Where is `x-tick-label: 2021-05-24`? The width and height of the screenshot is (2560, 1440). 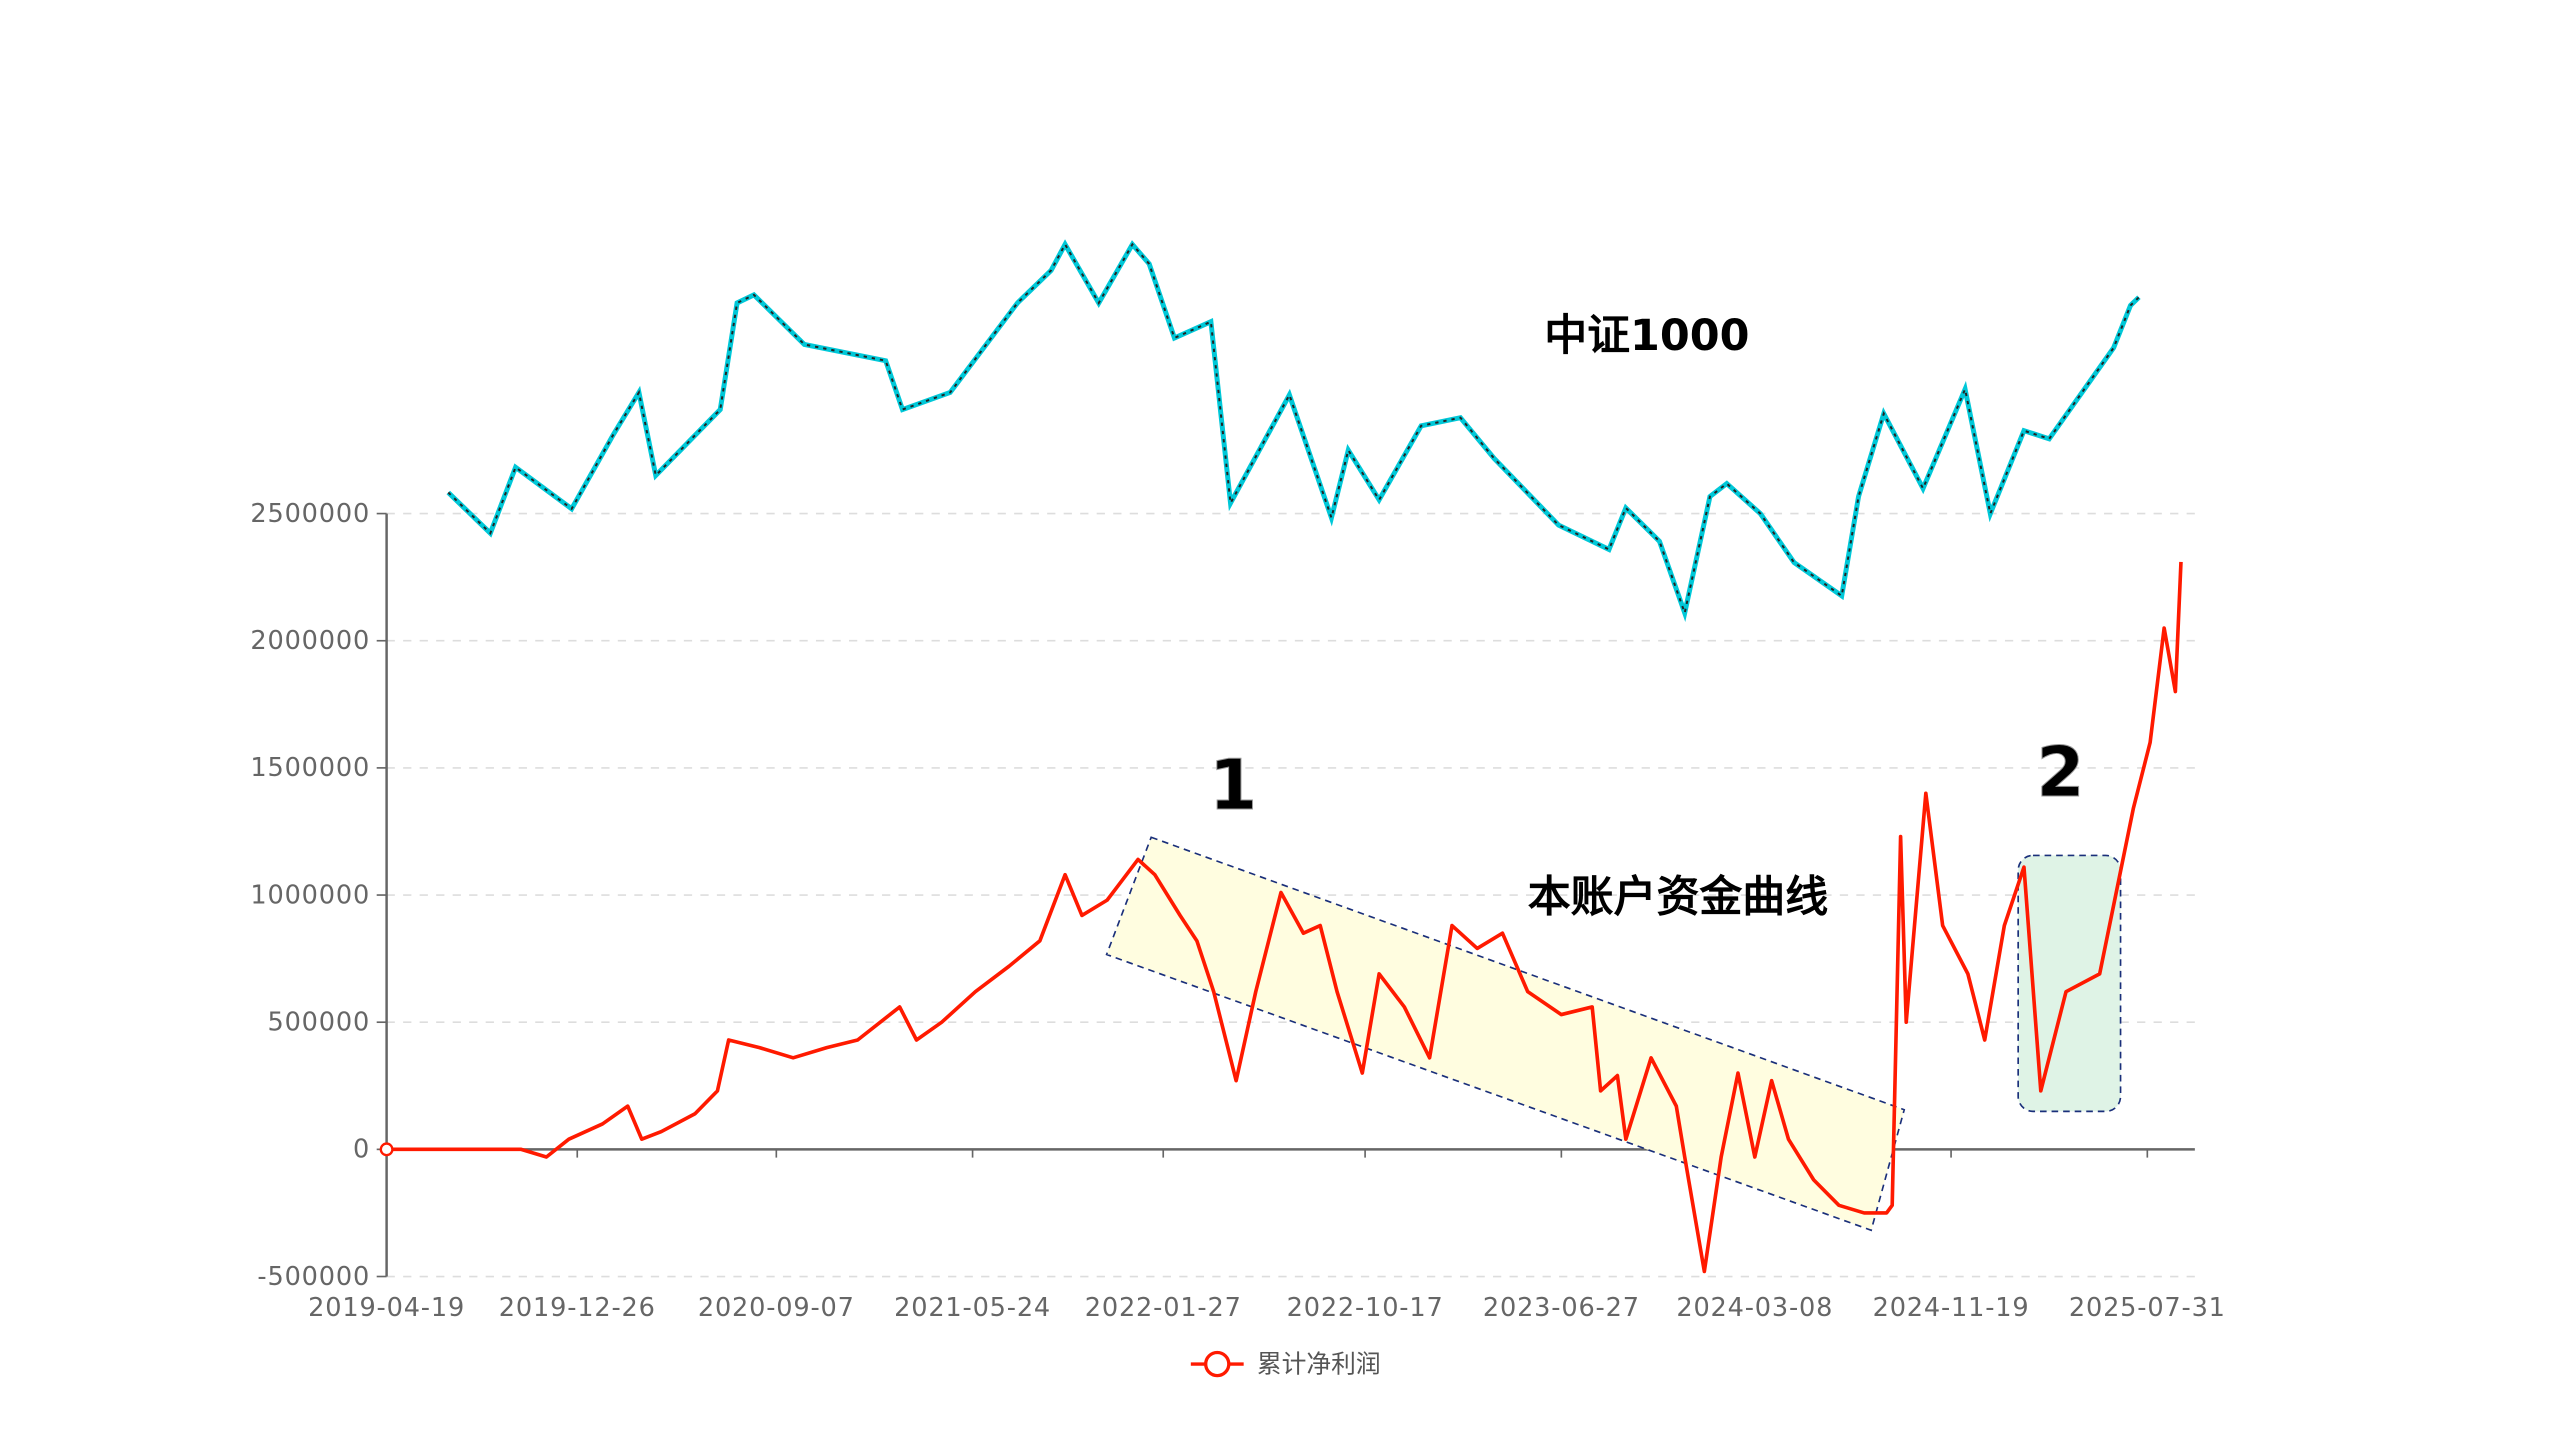
x-tick-label: 2021-05-24 is located at coordinates (972, 1308).